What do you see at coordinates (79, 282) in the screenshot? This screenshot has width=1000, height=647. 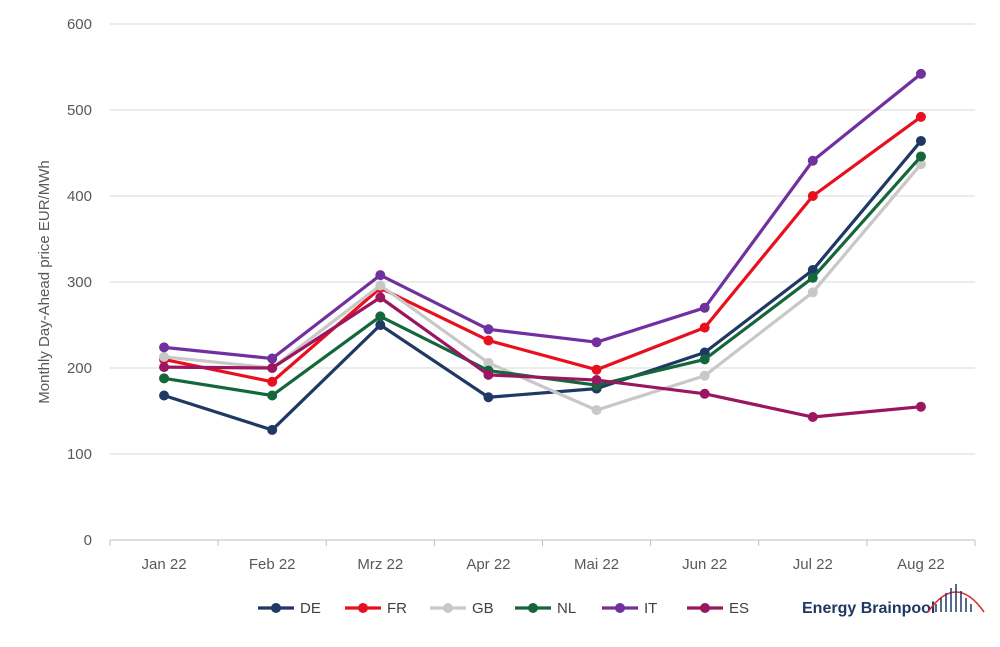 I see `y-tick-label: 300` at bounding box center [79, 282].